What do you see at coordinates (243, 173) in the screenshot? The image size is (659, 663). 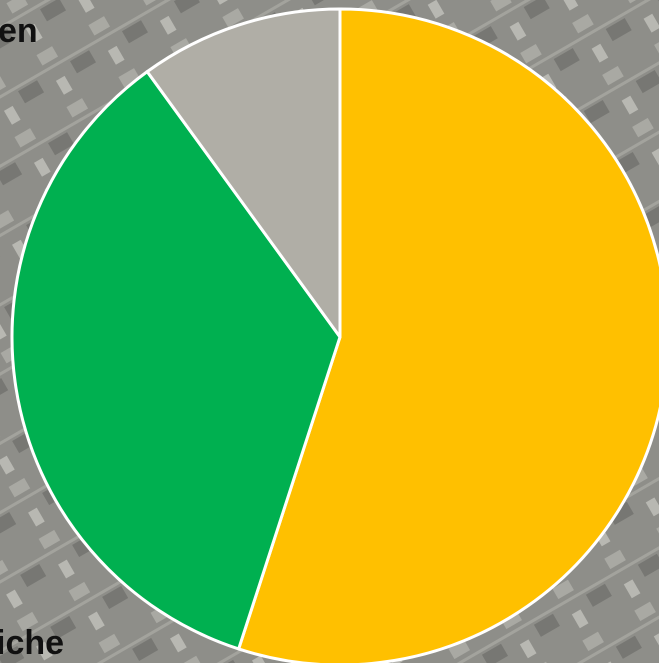 I see `pie-slice` at bounding box center [243, 173].